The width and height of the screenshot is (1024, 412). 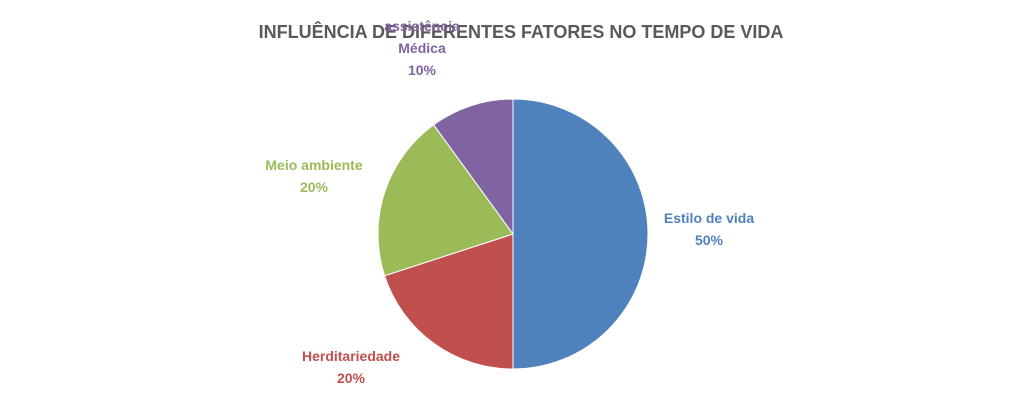 I want to click on slice-label-2: Meio ambiente 20%, so click(x=313, y=176).